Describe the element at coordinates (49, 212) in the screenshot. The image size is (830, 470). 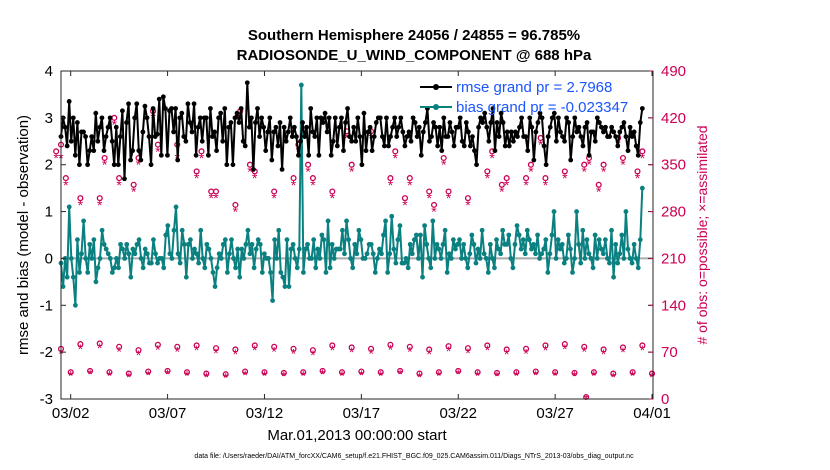
I see `y-tick-label: 1` at that location.